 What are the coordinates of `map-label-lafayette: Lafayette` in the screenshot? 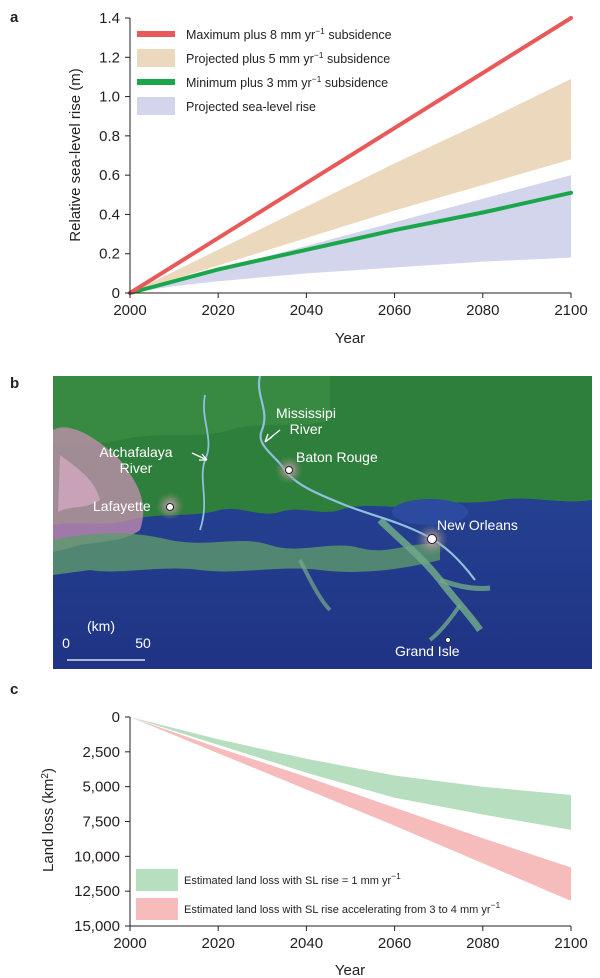 It's located at (133, 506).